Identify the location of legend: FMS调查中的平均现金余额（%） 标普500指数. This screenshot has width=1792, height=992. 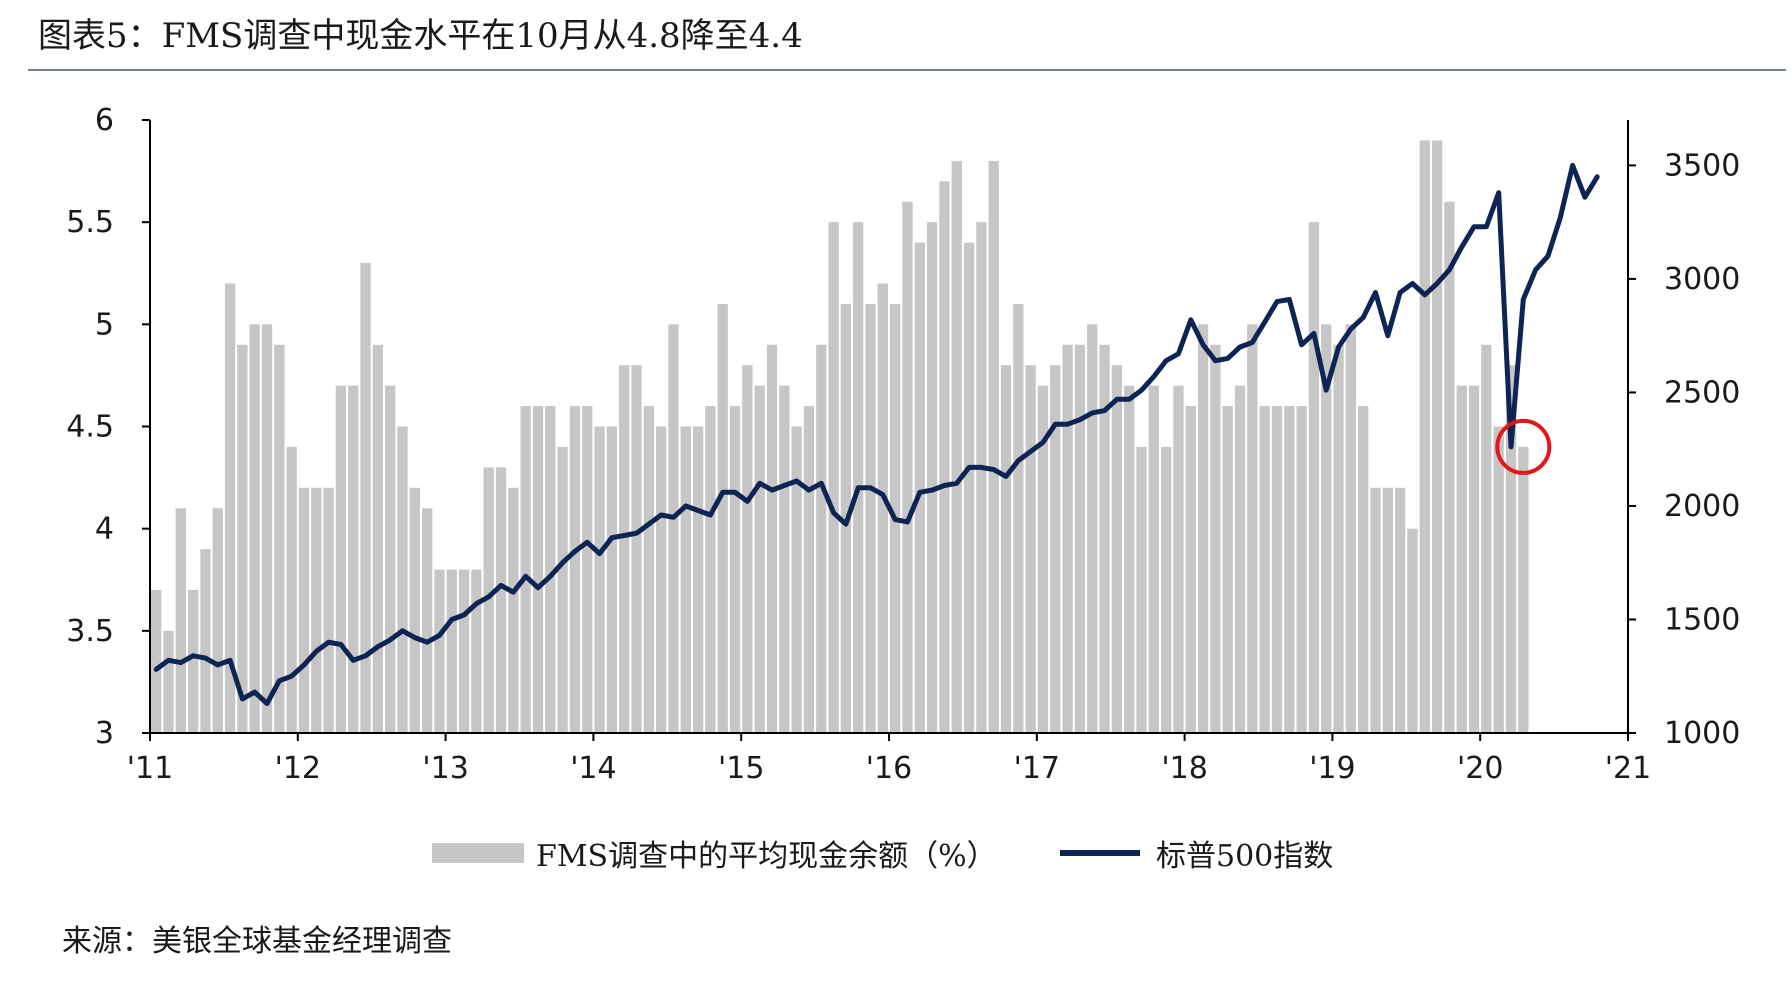
(896, 853).